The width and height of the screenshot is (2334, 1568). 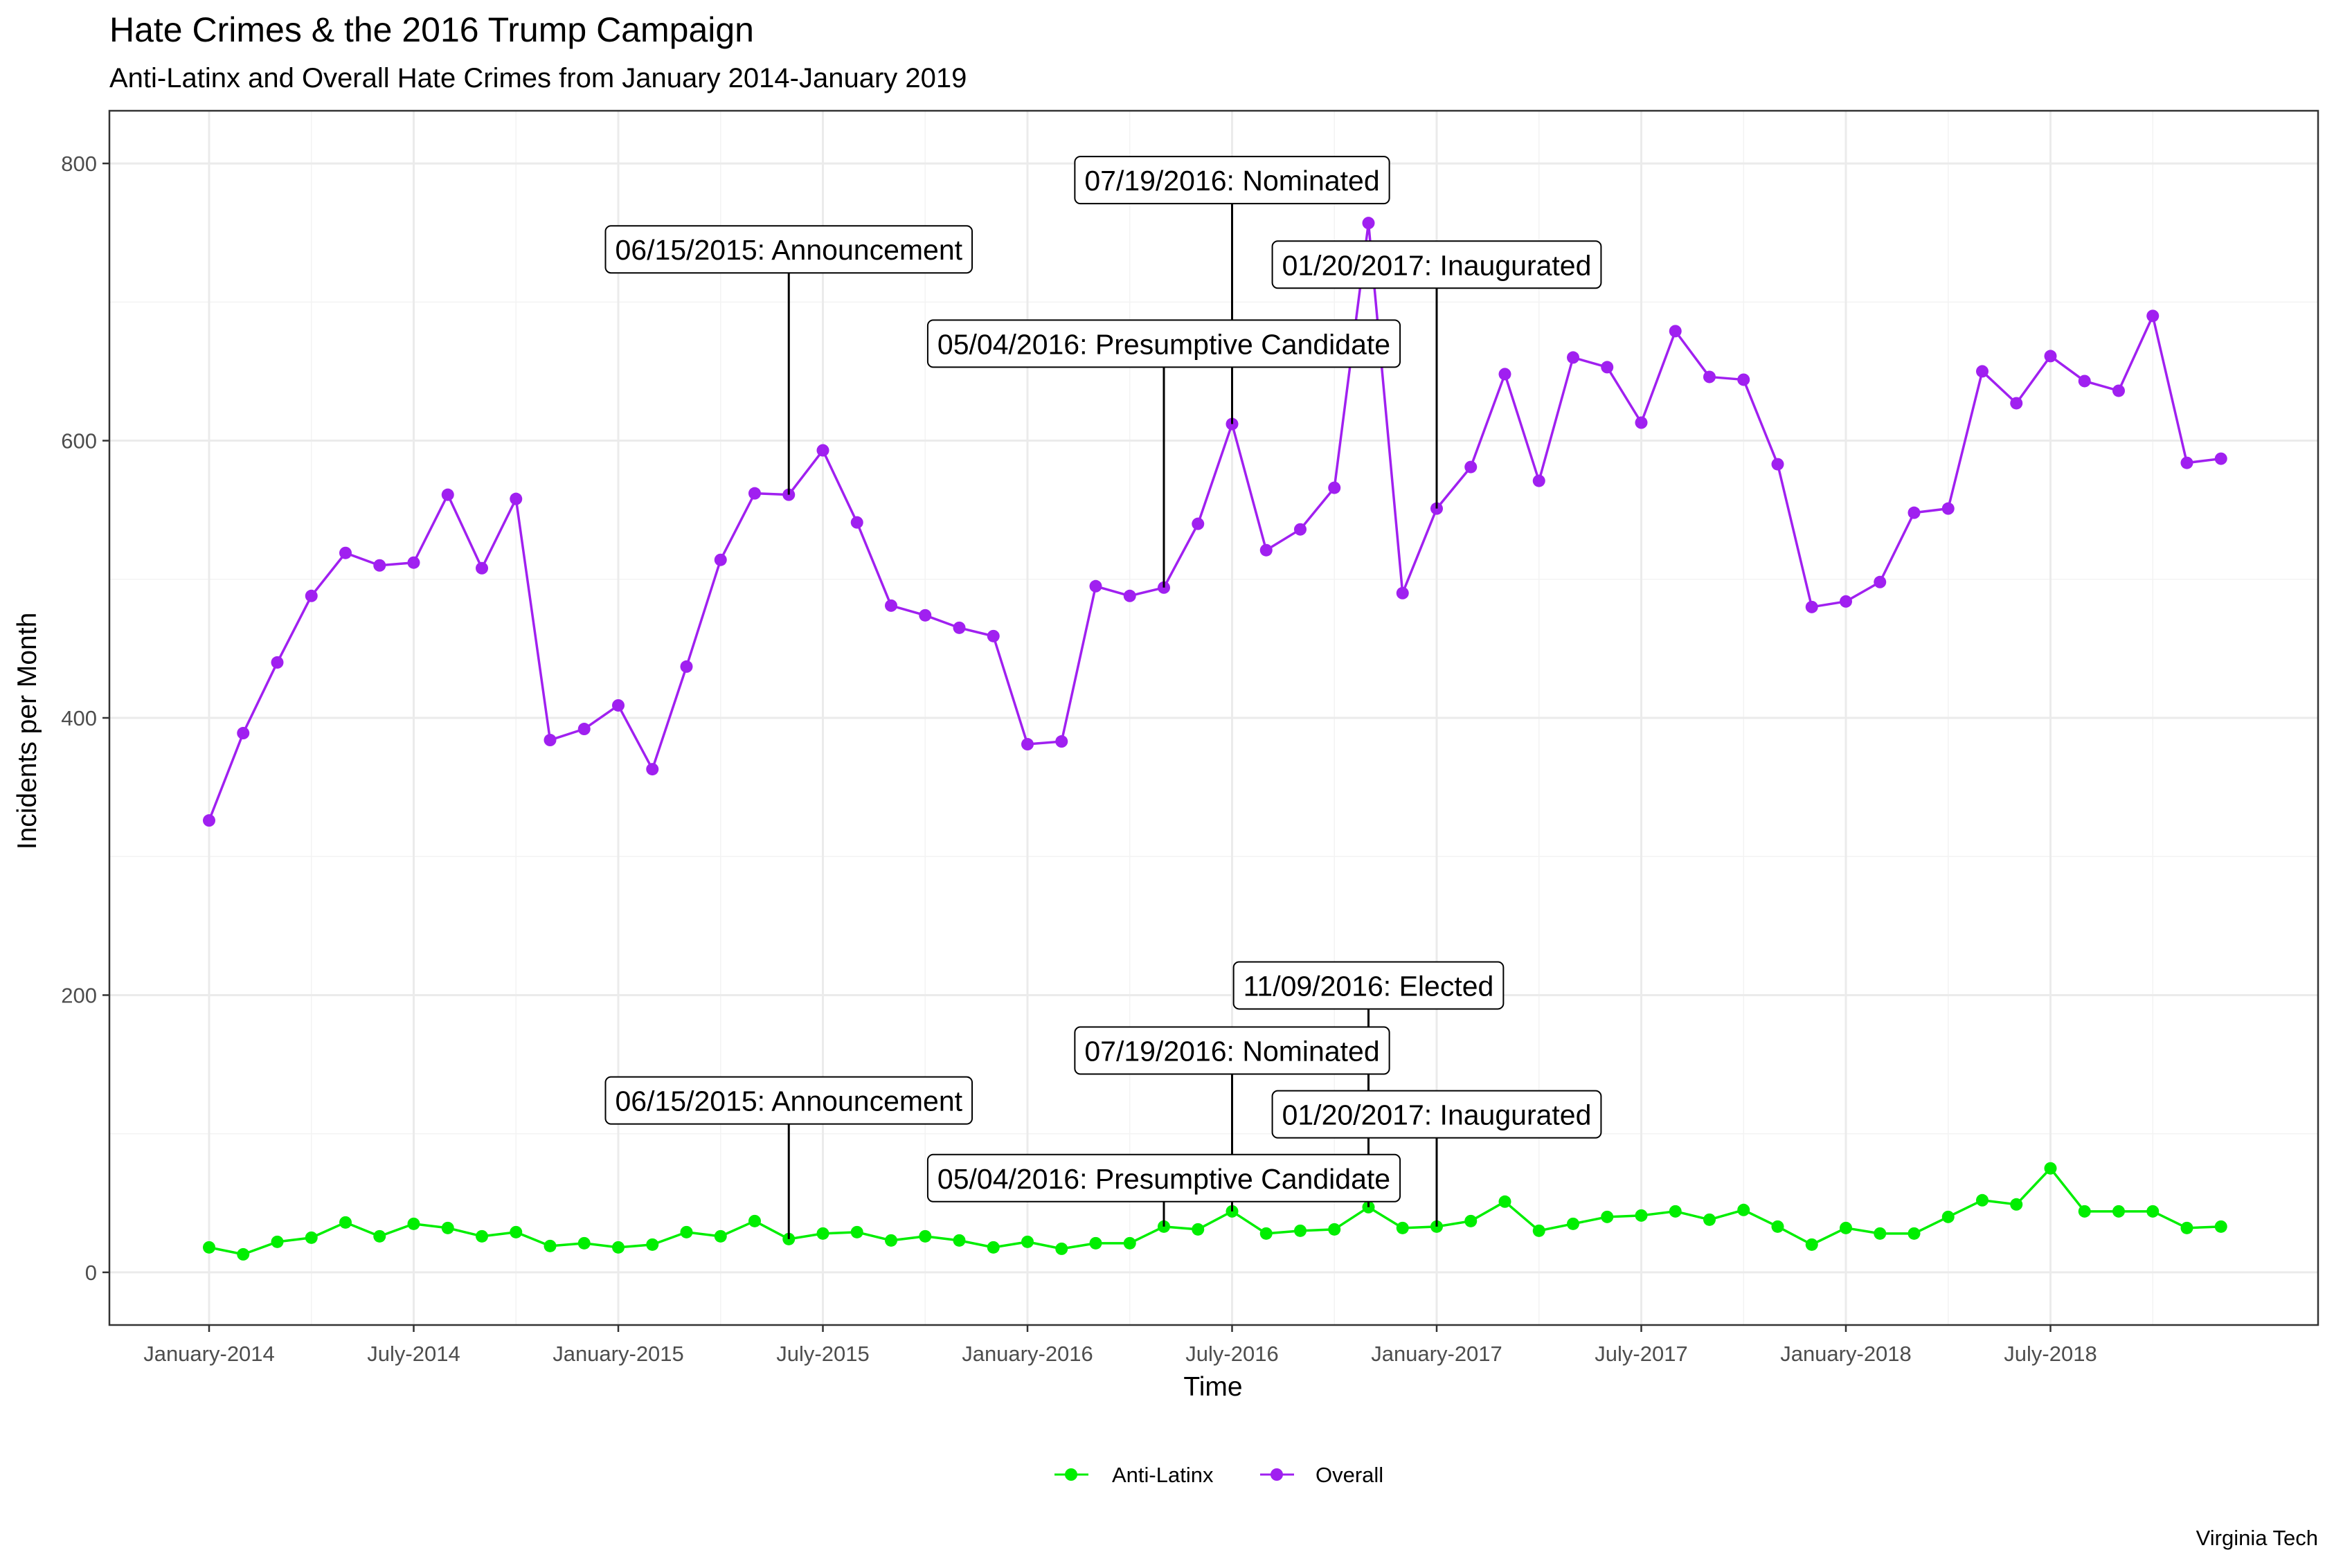 What do you see at coordinates (79, 164) in the screenshot?
I see `y-tick-label: 800` at bounding box center [79, 164].